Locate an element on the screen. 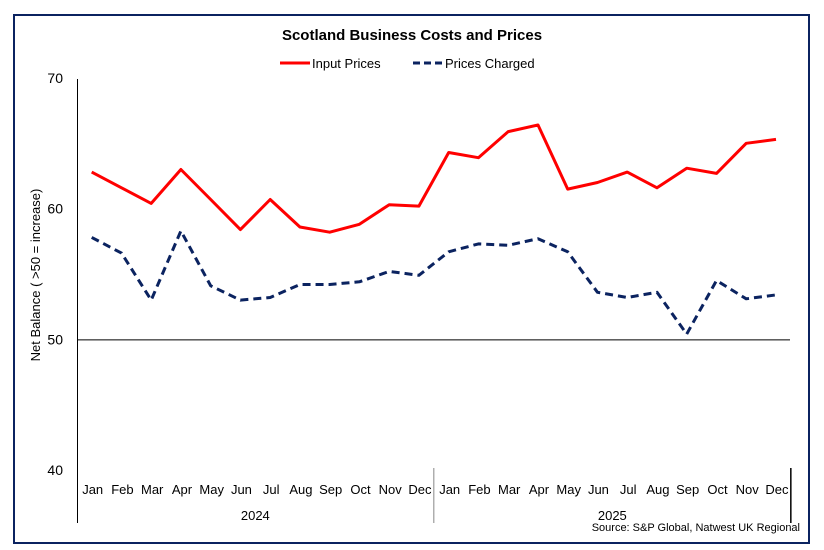  legend: Input Prices Prices Charged is located at coordinates (407, 63).